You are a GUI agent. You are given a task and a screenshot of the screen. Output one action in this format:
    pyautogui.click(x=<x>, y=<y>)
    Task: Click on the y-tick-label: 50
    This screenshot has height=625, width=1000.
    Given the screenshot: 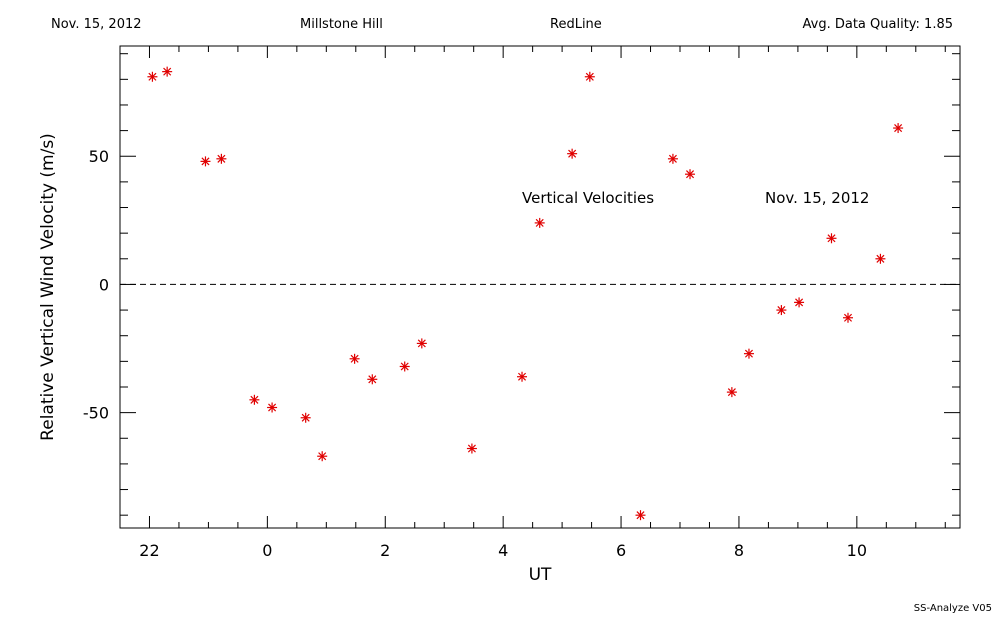 What is the action you would take?
    pyautogui.click(x=99, y=156)
    